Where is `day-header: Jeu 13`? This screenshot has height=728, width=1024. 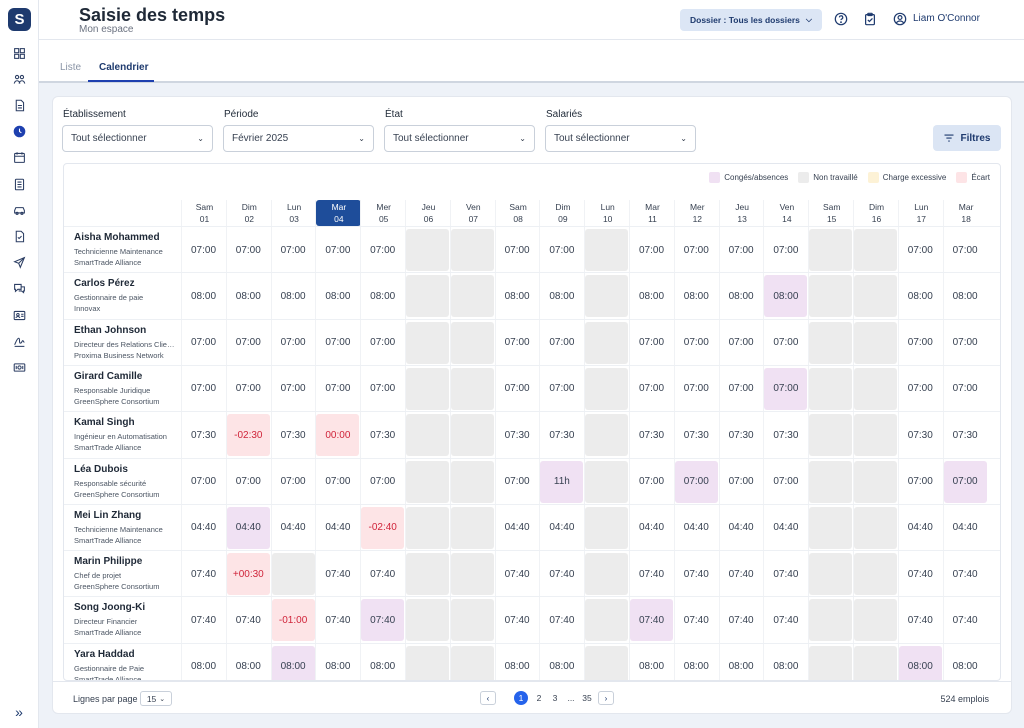 day-header: Jeu 13 is located at coordinates (742, 213).